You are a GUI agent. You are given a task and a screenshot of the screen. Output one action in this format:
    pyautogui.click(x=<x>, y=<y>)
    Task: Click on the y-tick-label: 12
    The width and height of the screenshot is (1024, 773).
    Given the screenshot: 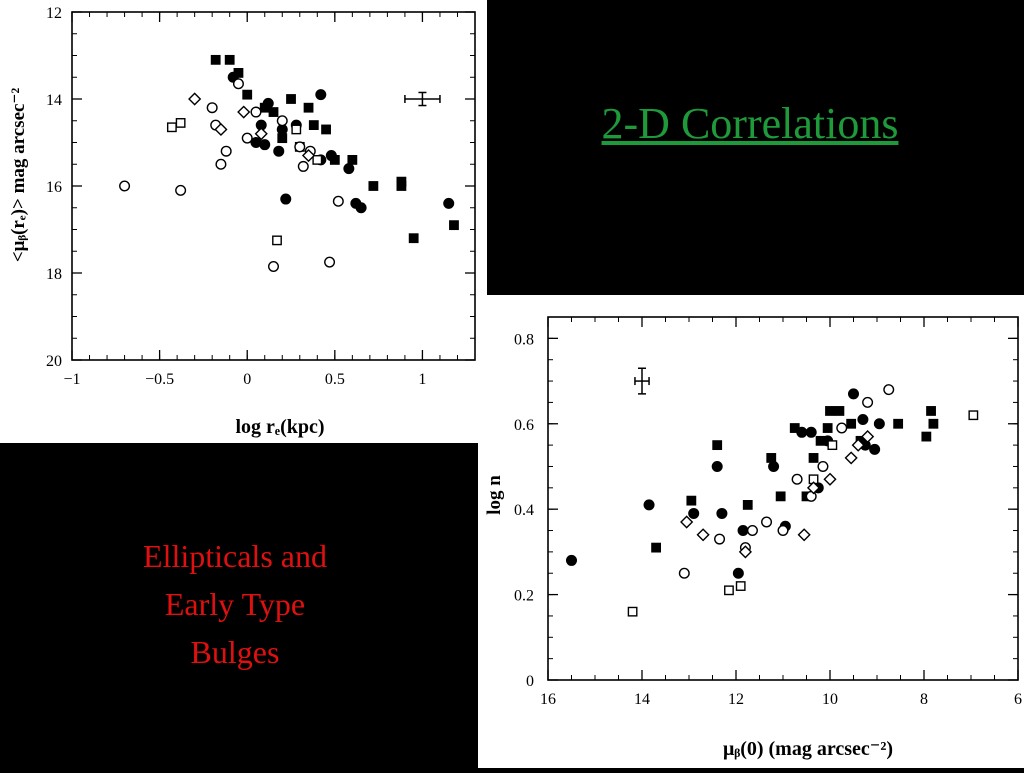 What is the action you would take?
    pyautogui.click(x=54, y=13)
    